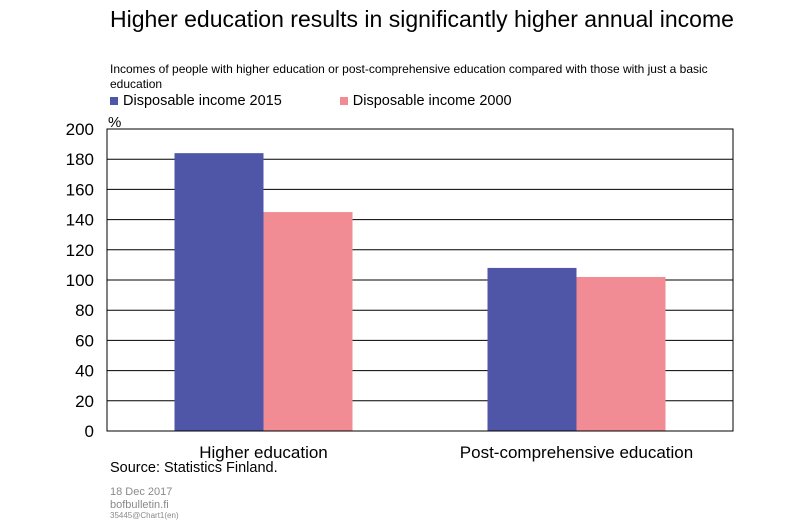  Describe the element at coordinates (84, 310) in the screenshot. I see `y-tick-label: 80` at that location.